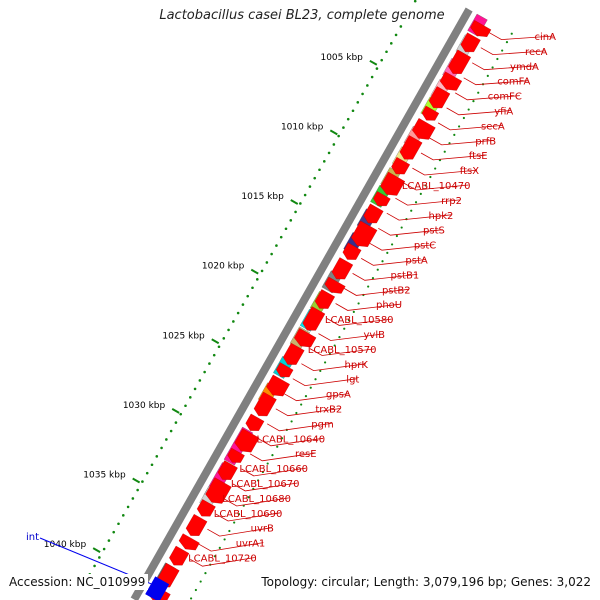 The height and width of the screenshot is (600, 600). I want to click on gene-label: phoU, so click(389, 305).